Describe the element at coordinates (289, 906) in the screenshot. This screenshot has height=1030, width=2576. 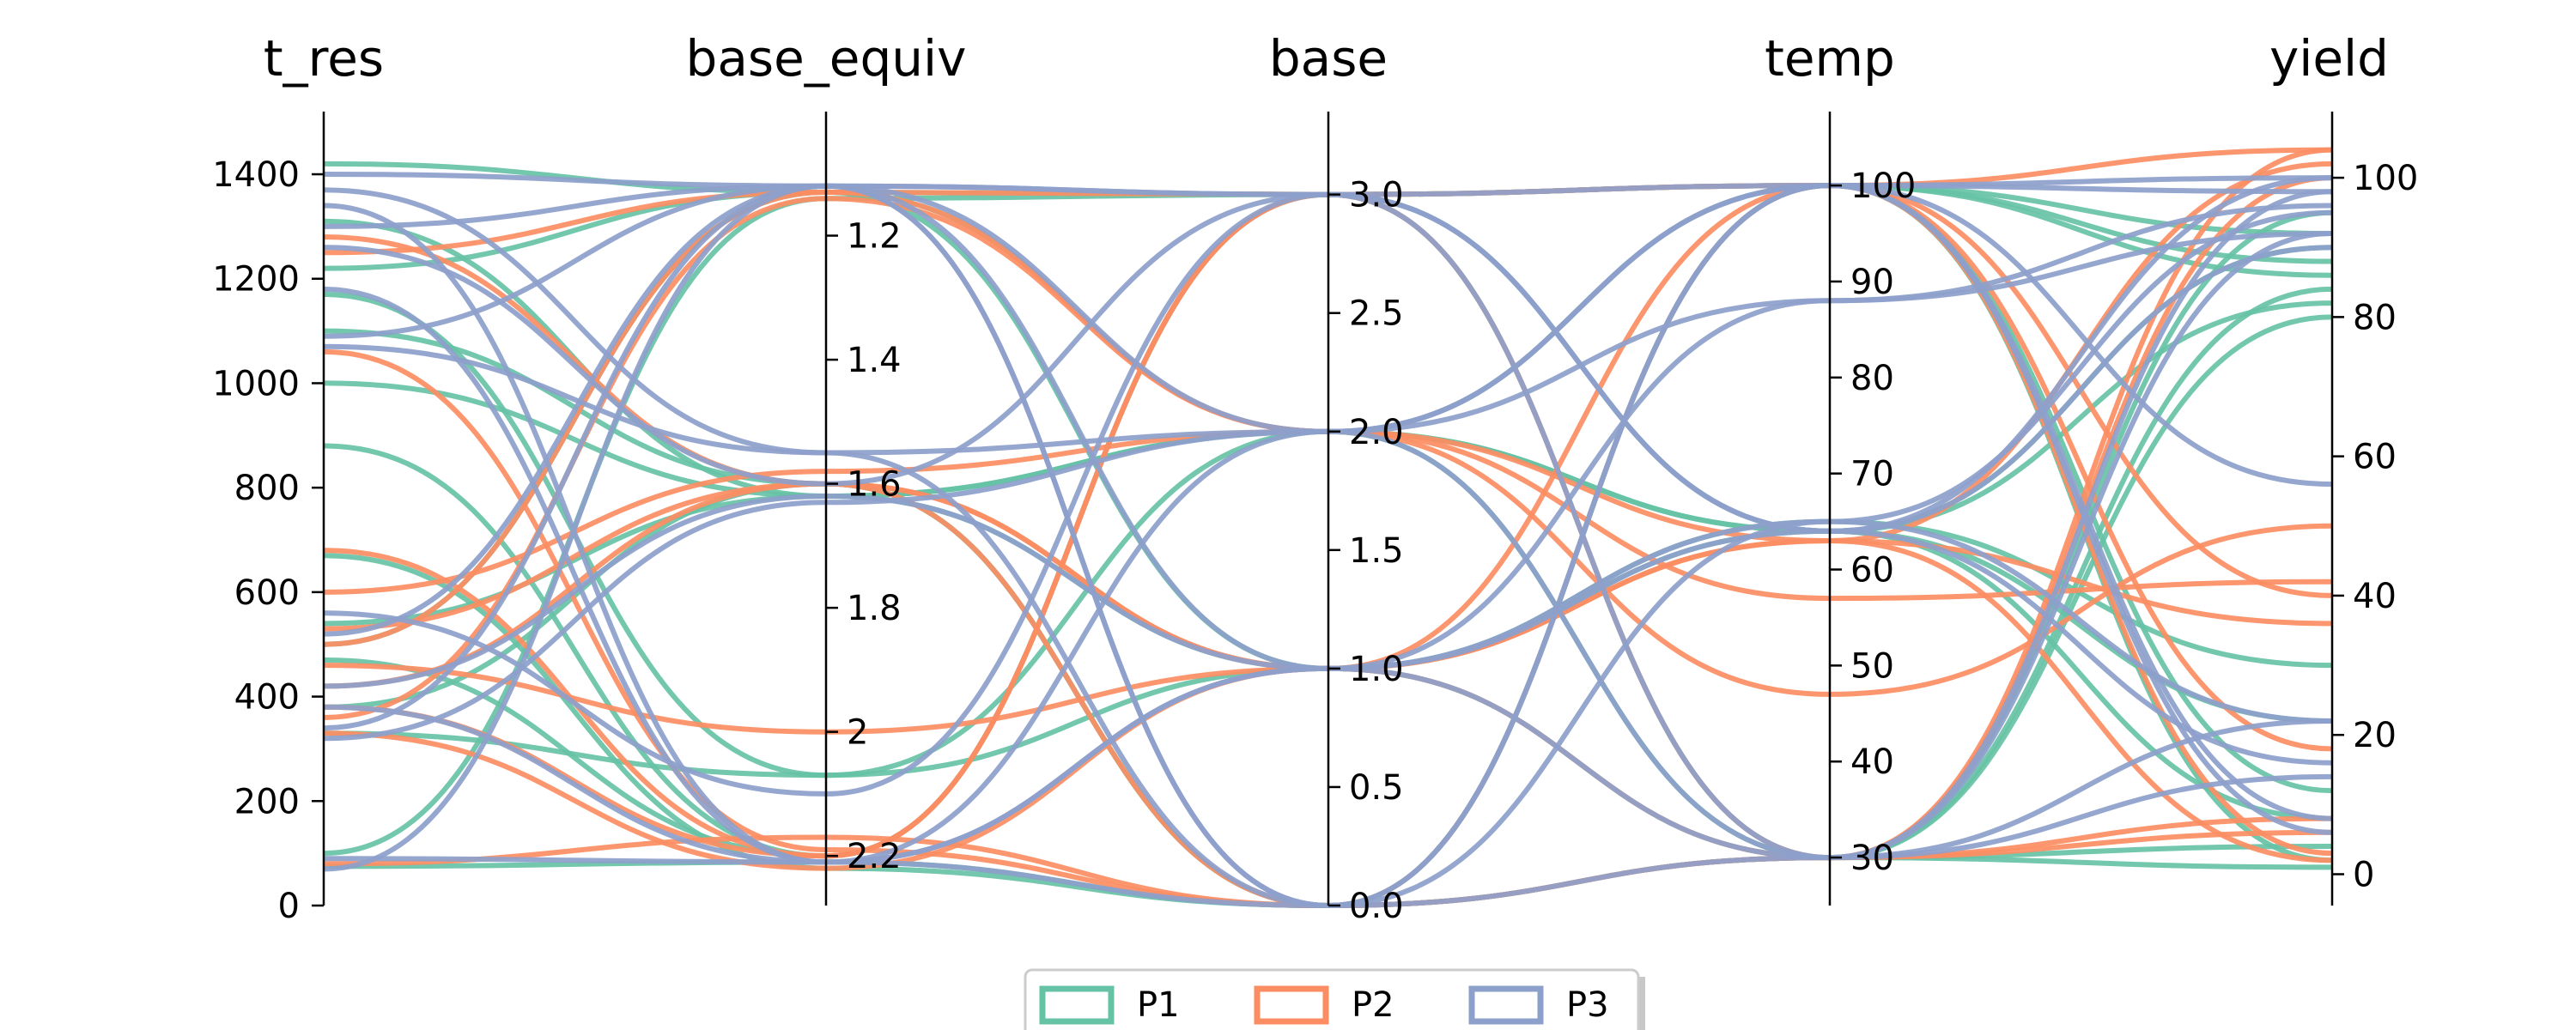
I see `tick-label-t-res: 0` at that location.